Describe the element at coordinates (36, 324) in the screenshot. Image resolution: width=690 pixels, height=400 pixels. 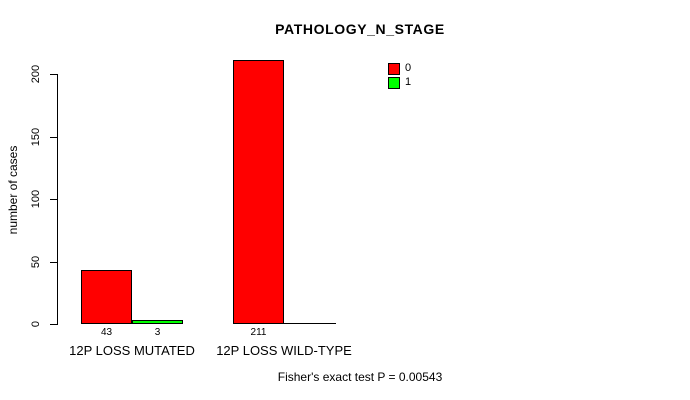
I see `y-tick-label: 0` at that location.